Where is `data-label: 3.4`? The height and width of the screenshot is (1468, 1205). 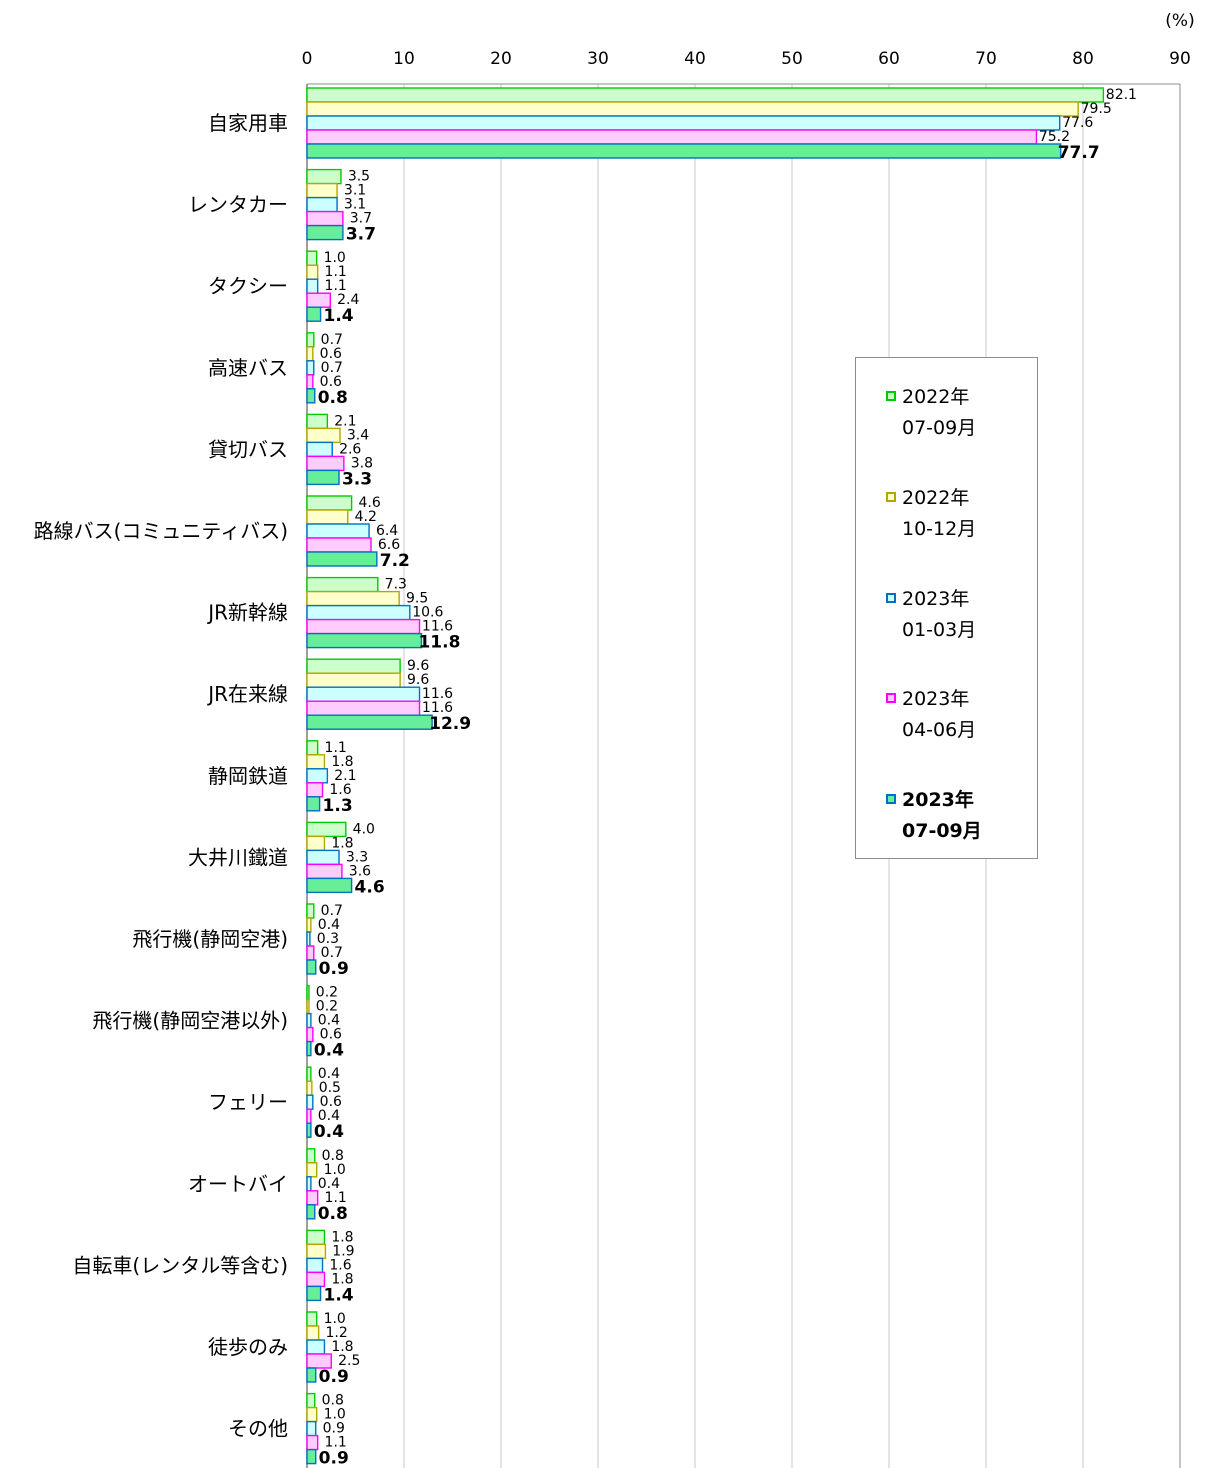
data-label: 3.4 is located at coordinates (358, 435).